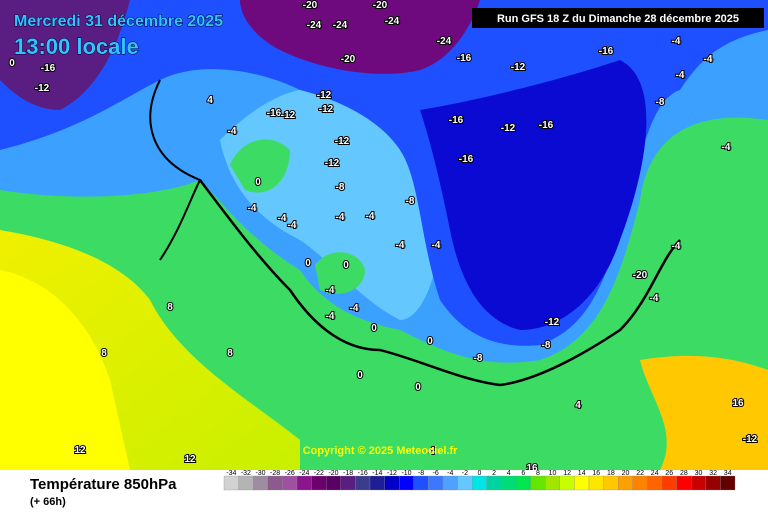 The height and width of the screenshot is (512, 768). I want to click on colorbar-label: -2, so click(465, 473).